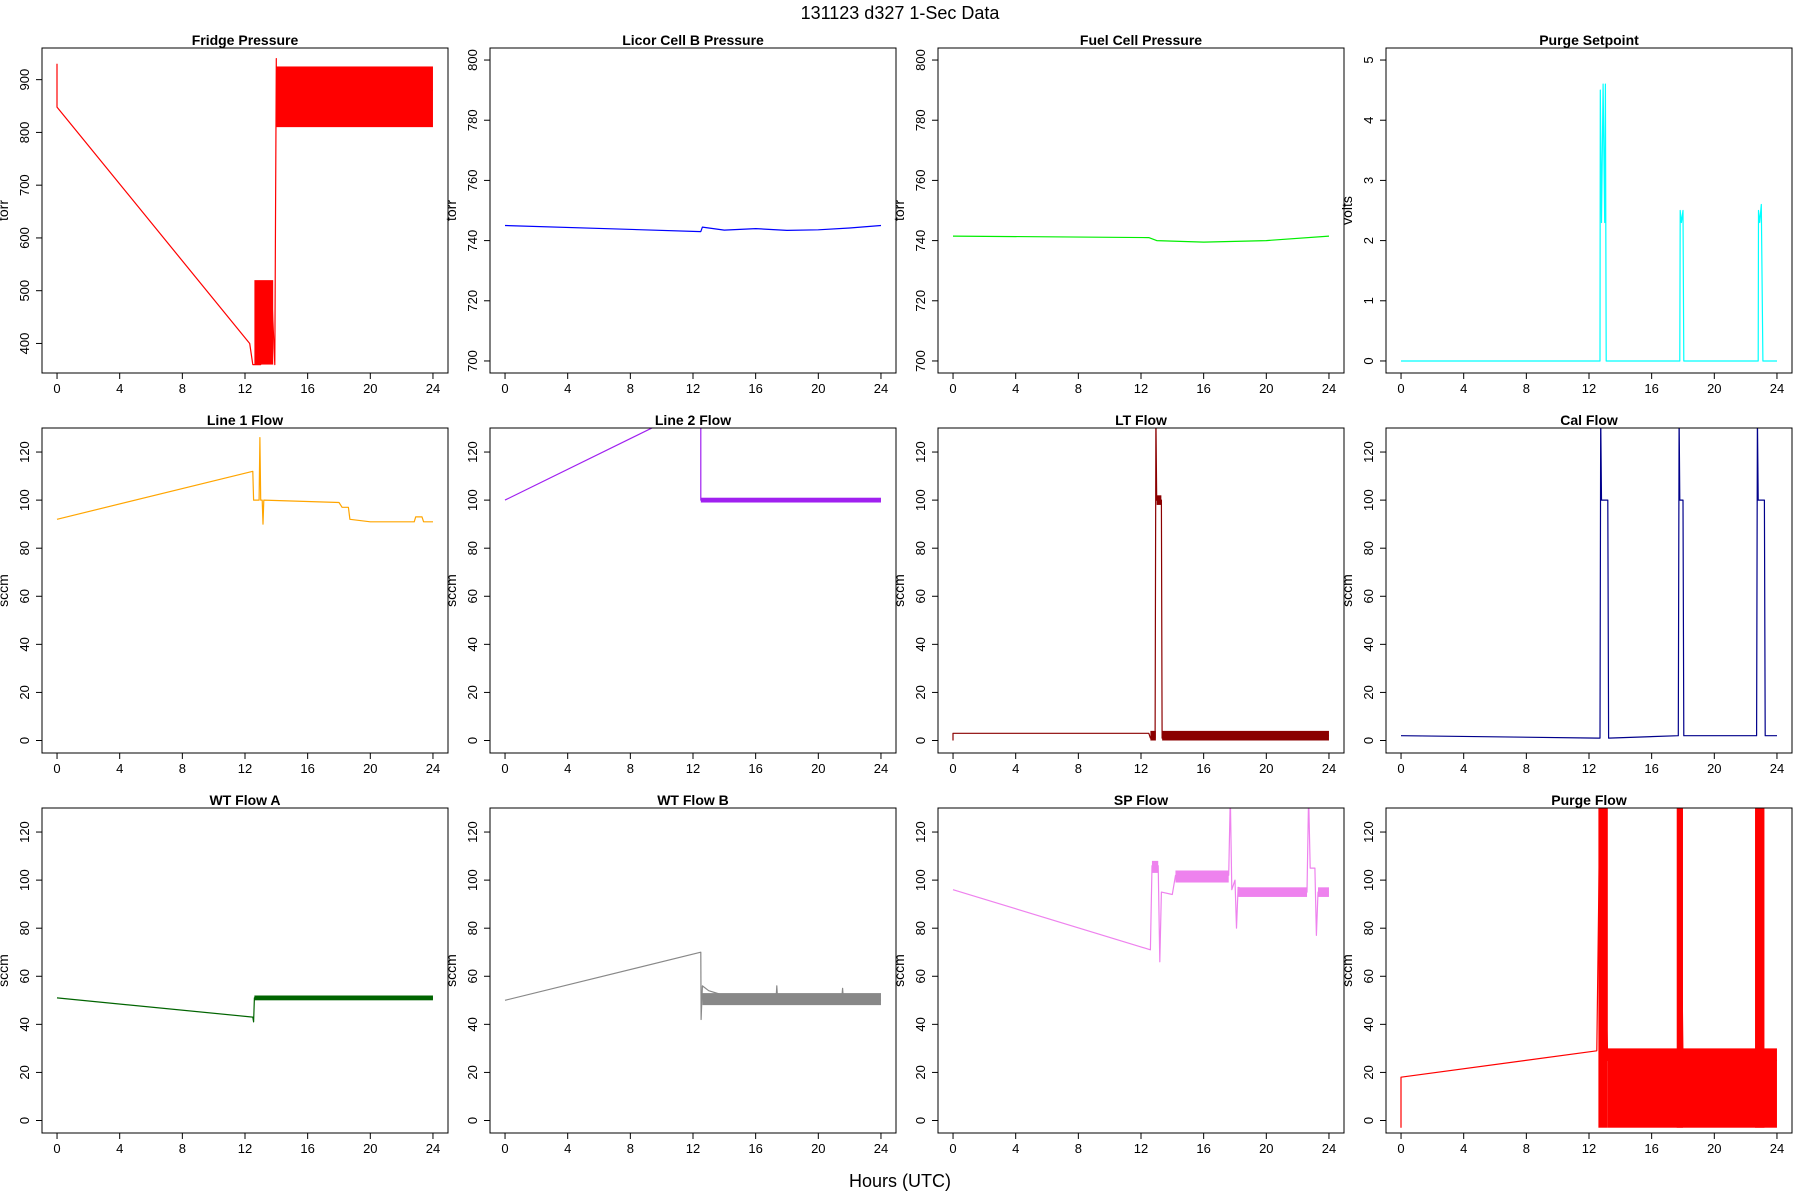 The height and width of the screenshot is (1200, 1800). I want to click on panel-8: Cal Flow sccm 0 4 8 12 16 20 24 0 20 40 60 80 100 120, so click(1566, 594).